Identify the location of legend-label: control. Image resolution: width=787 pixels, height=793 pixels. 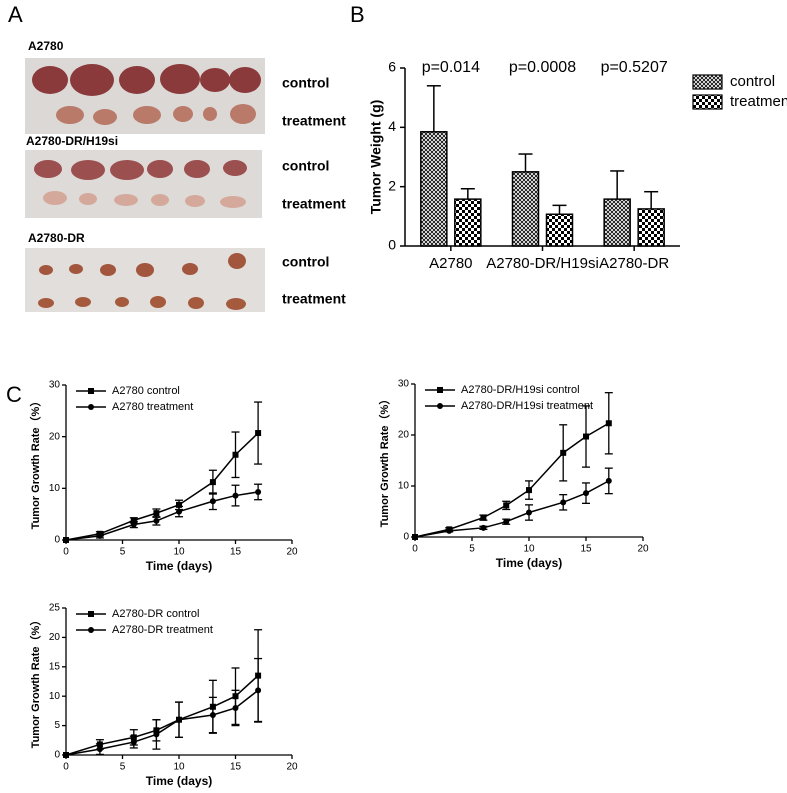
(752, 81).